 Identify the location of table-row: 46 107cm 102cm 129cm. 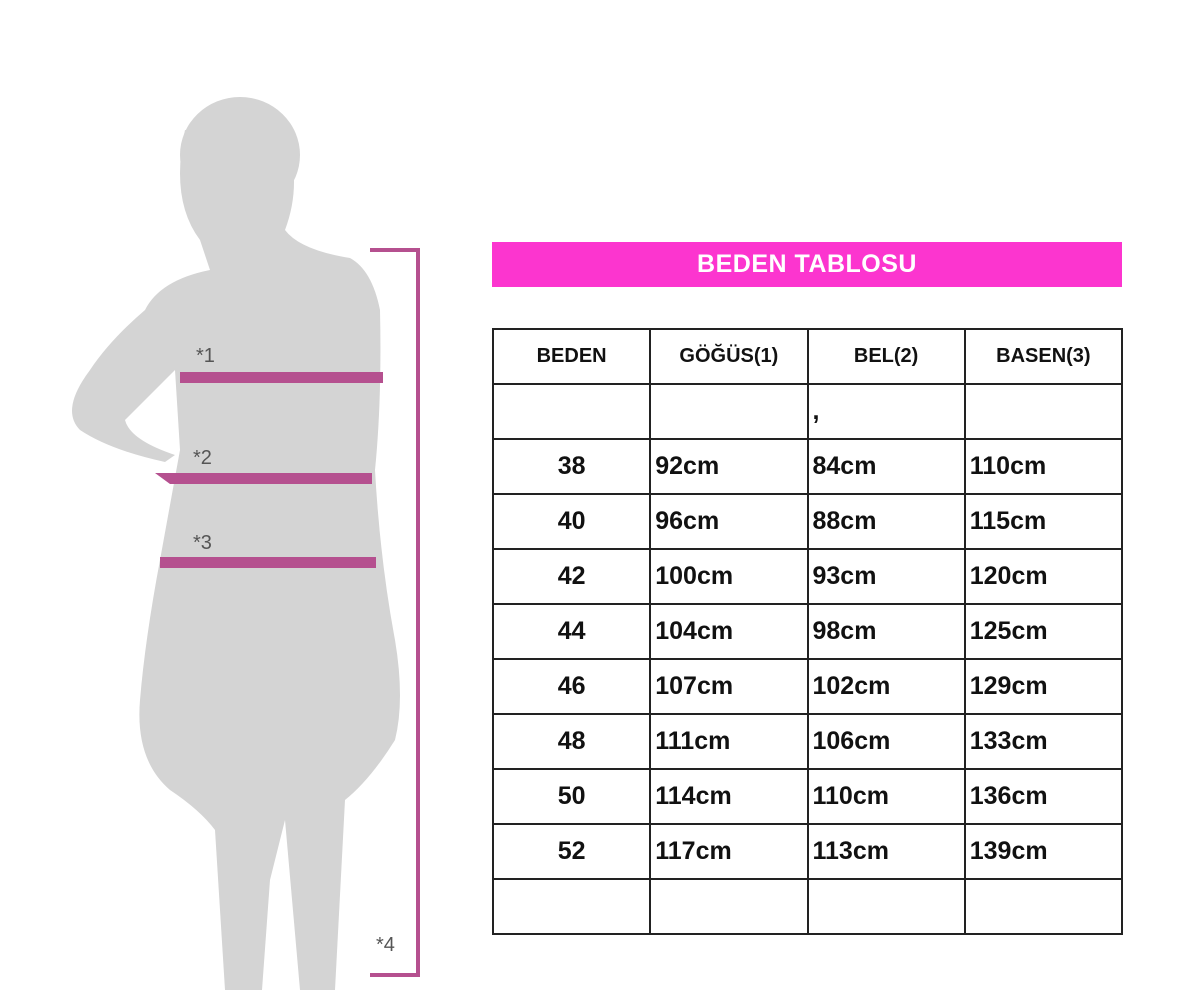
(807, 686).